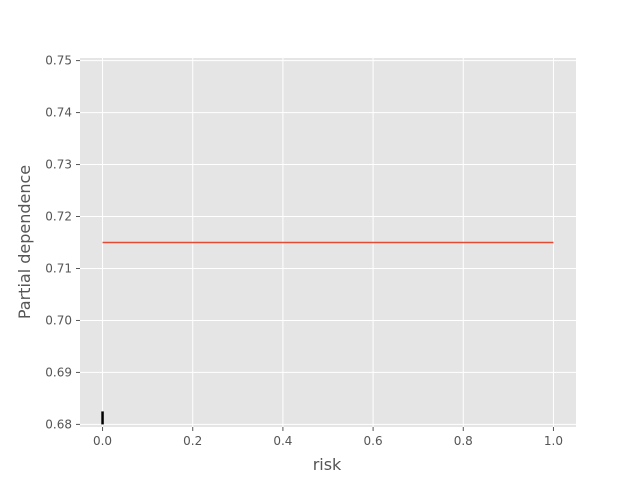  Describe the element at coordinates (58, 61) in the screenshot. I see `y-tick-label: 0.75` at that location.